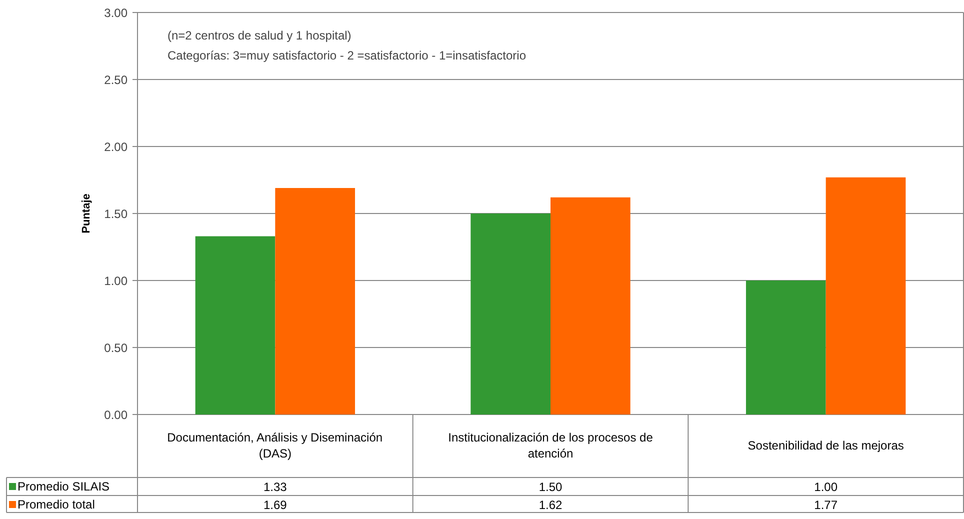  What do you see at coordinates (551, 445) in the screenshot?
I see `x-tick-label: Institucionalización de los procesos de atención` at bounding box center [551, 445].